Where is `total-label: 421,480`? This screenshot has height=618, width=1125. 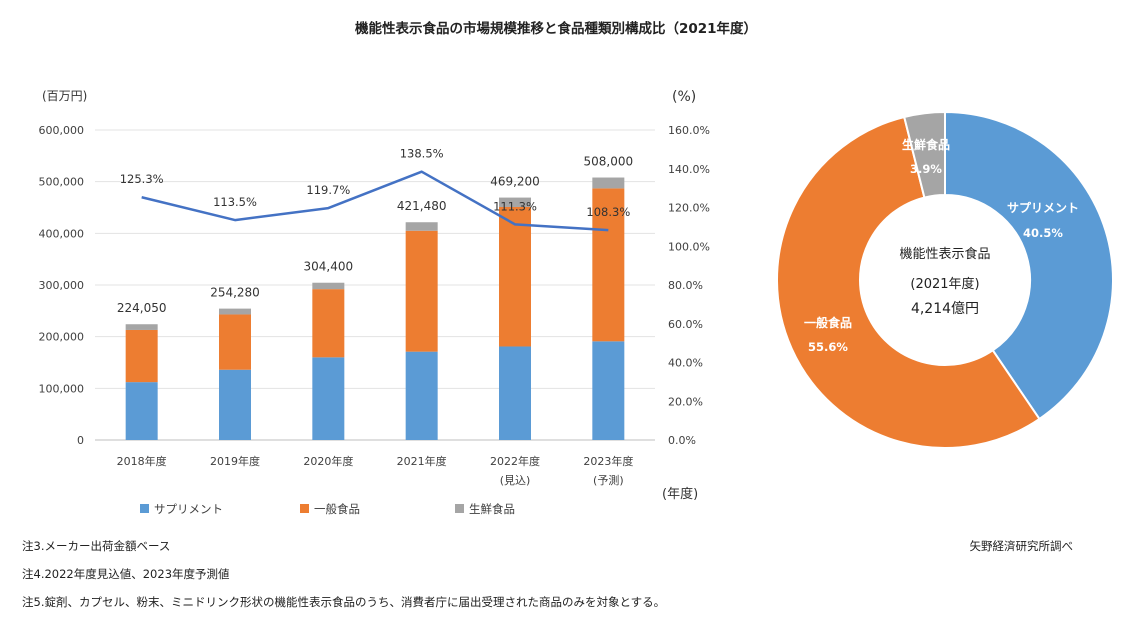 total-label: 421,480 is located at coordinates (422, 206).